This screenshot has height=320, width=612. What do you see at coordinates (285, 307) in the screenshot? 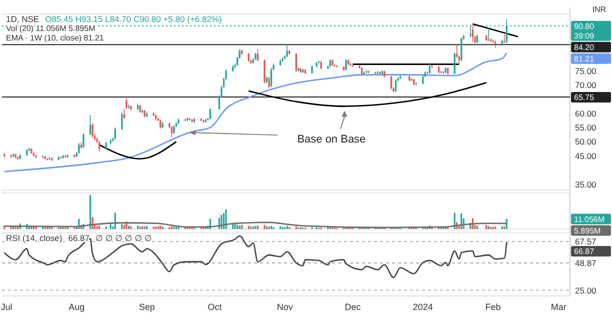
I see `x-tick-label: Nov` at bounding box center [285, 307].